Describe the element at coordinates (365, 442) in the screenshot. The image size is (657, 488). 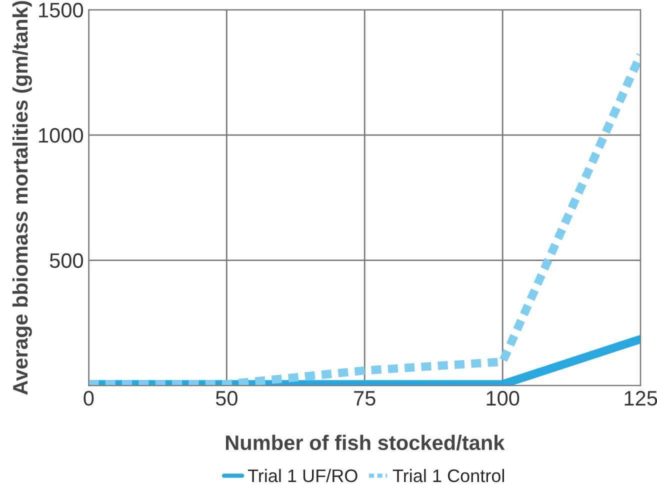
I see `x-axis-title: Number of fish stocked/tank` at that location.